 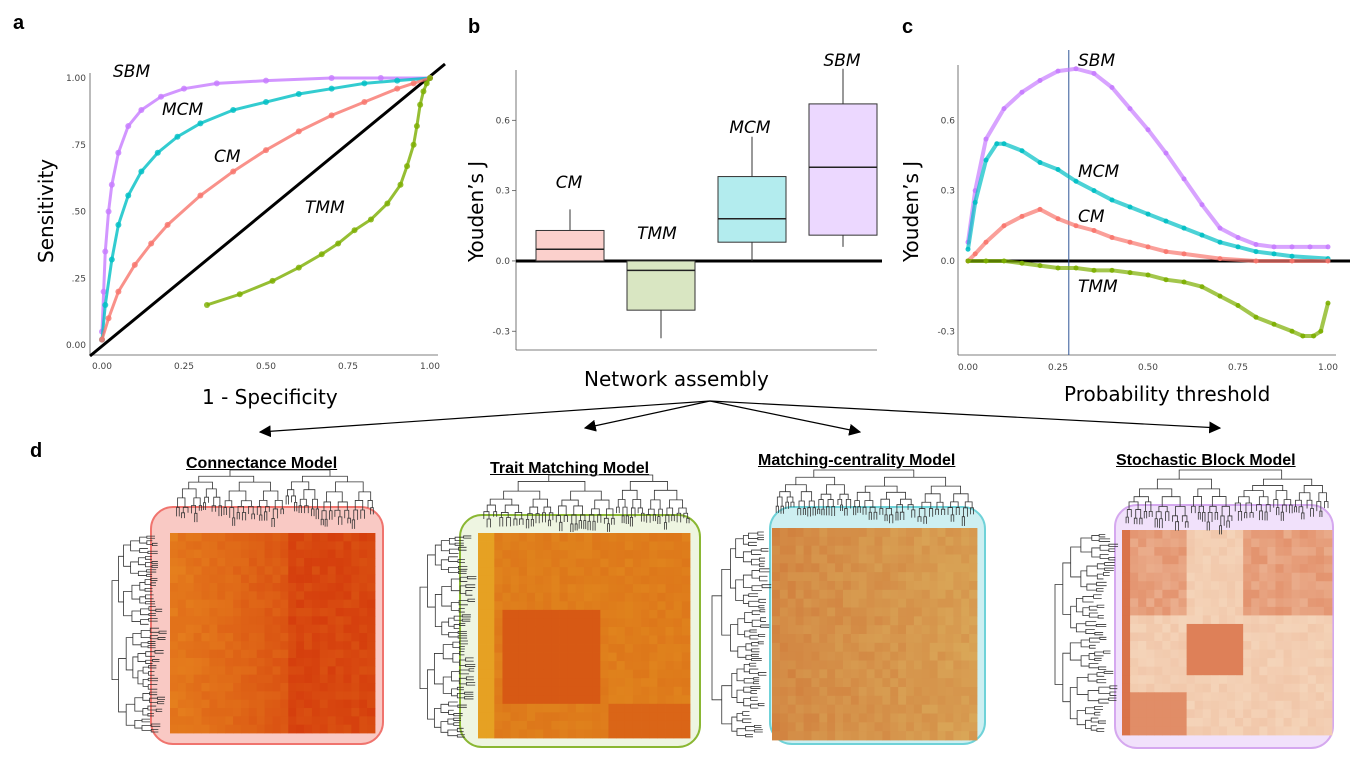 What do you see at coordinates (1206, 460) in the screenshot?
I see `heatmap-title-stochastic-block: Stochastic Block Model` at bounding box center [1206, 460].